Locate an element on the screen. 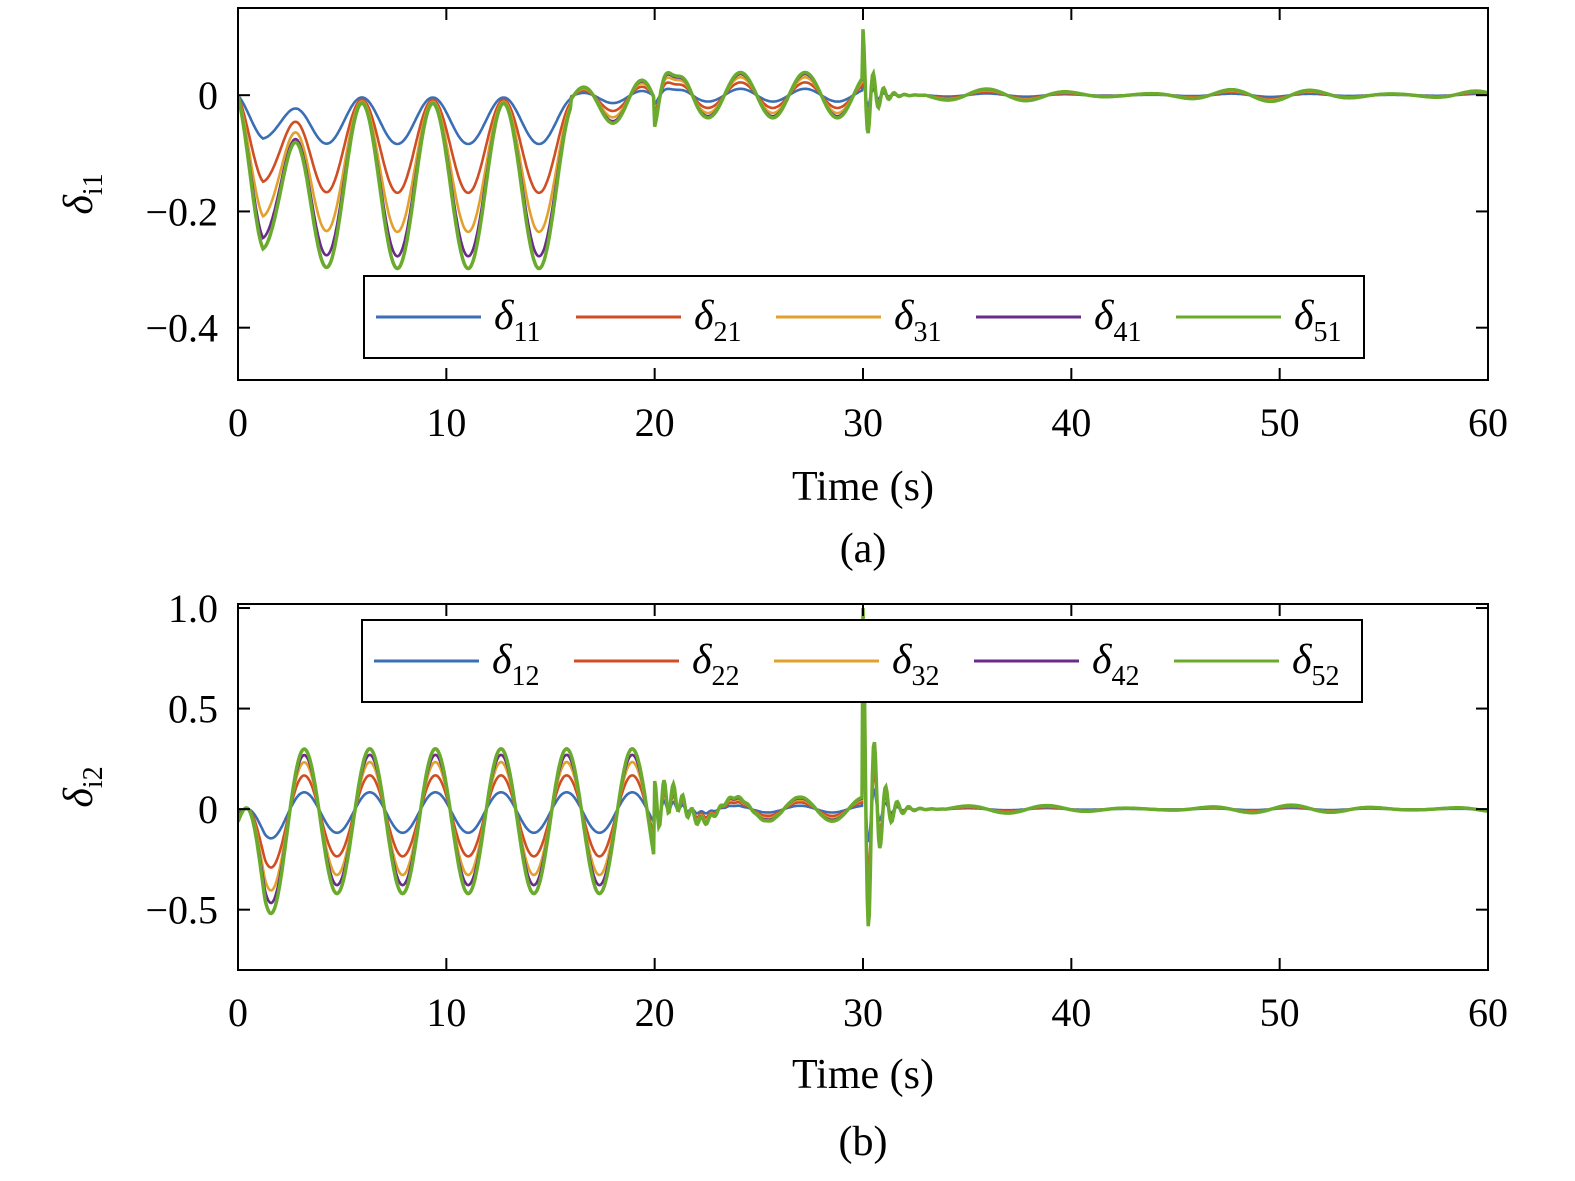  legend-entry: δ32 is located at coordinates (916, 664).